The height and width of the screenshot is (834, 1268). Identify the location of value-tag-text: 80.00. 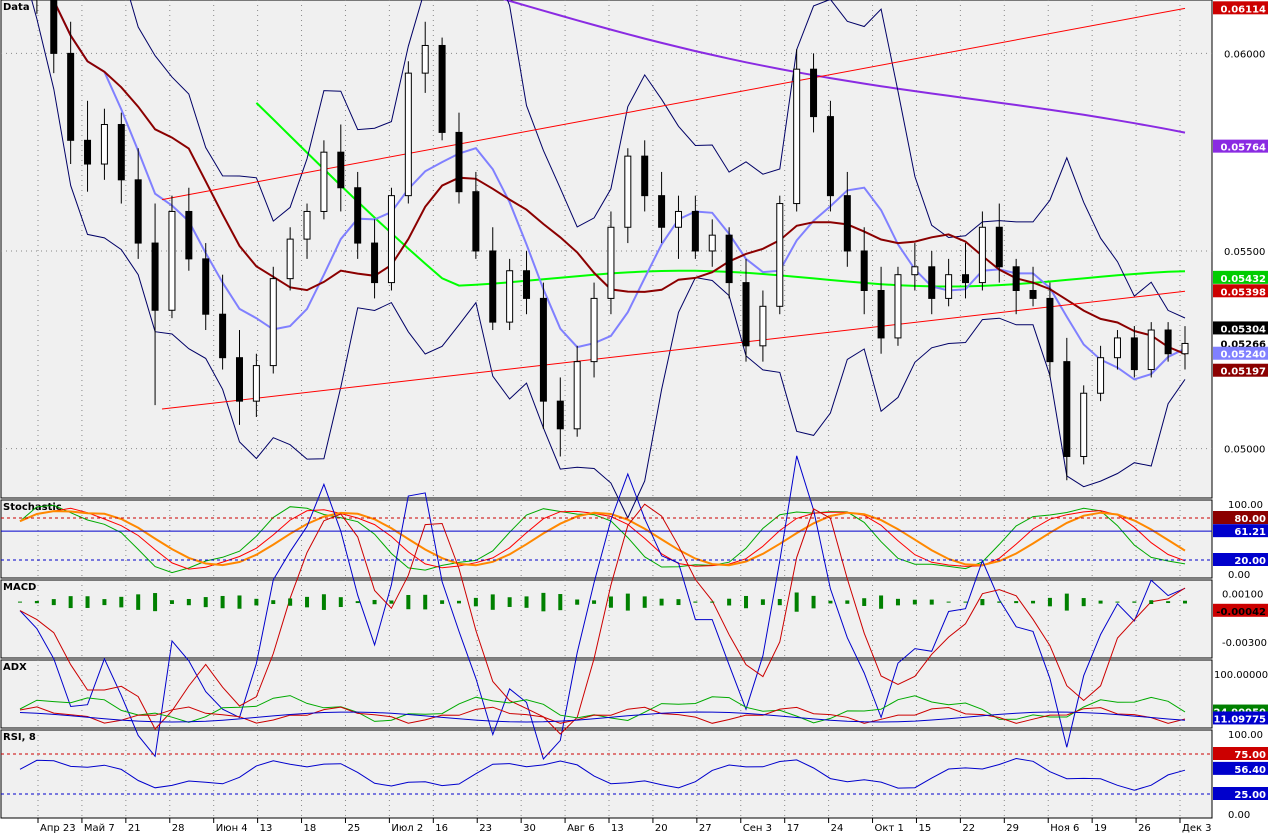
(1250, 519).